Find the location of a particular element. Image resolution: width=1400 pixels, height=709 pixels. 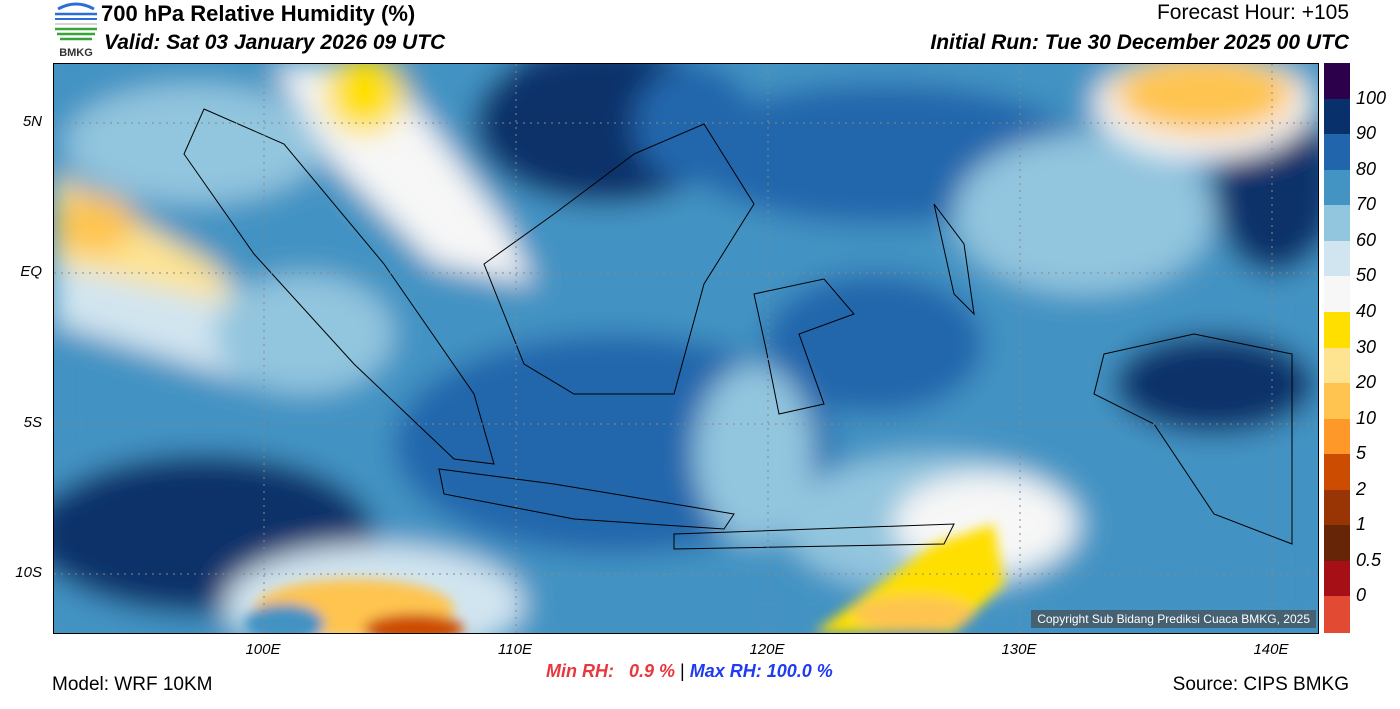

colorbar-label: 40 is located at coordinates (1366, 310).